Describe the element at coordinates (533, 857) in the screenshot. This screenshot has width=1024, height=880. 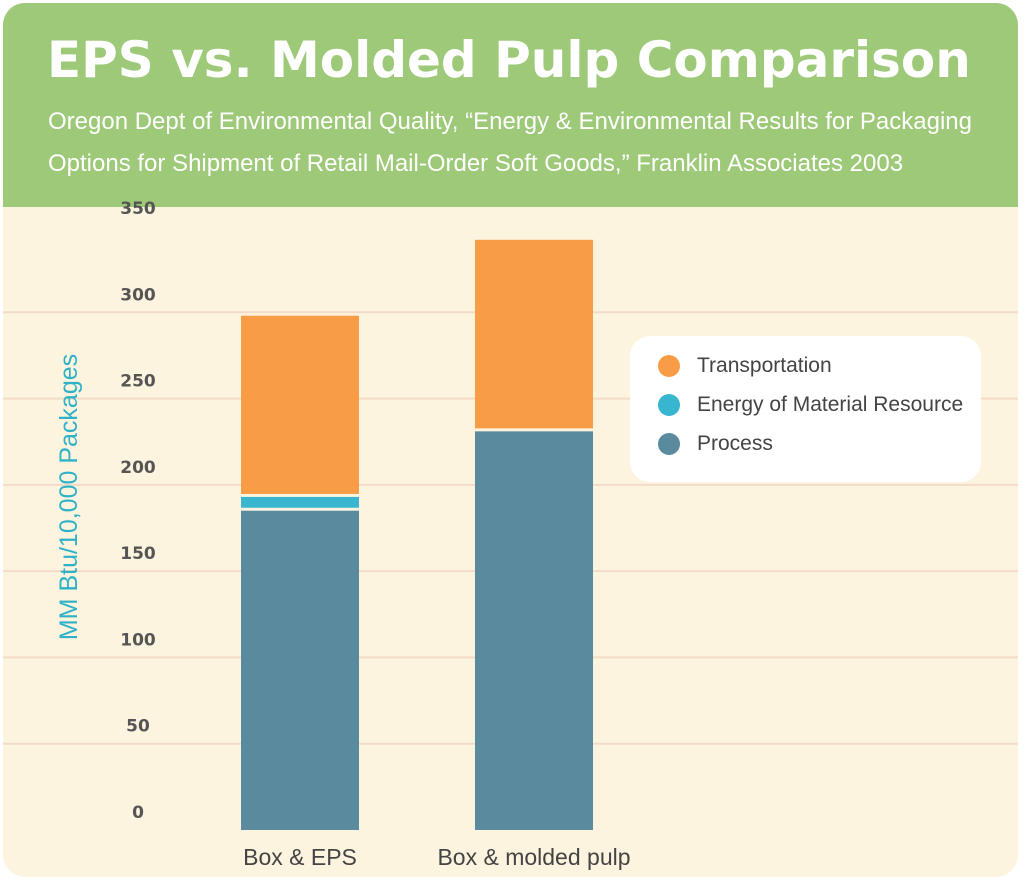
I see `x-category-label: Box & molded pulp` at that location.